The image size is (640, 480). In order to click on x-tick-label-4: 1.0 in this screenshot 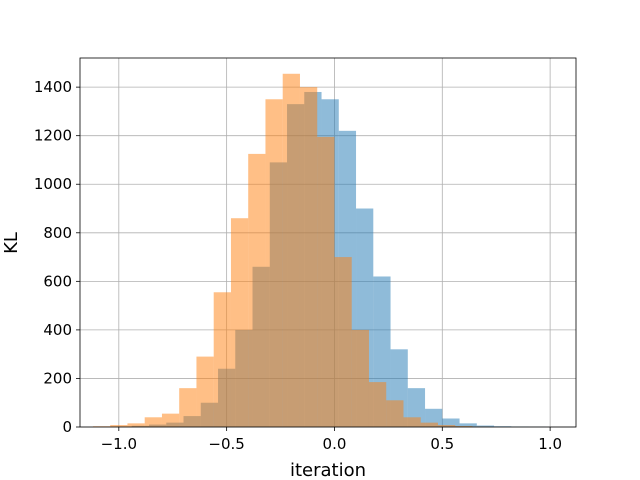, I will do `click(550, 444)`.